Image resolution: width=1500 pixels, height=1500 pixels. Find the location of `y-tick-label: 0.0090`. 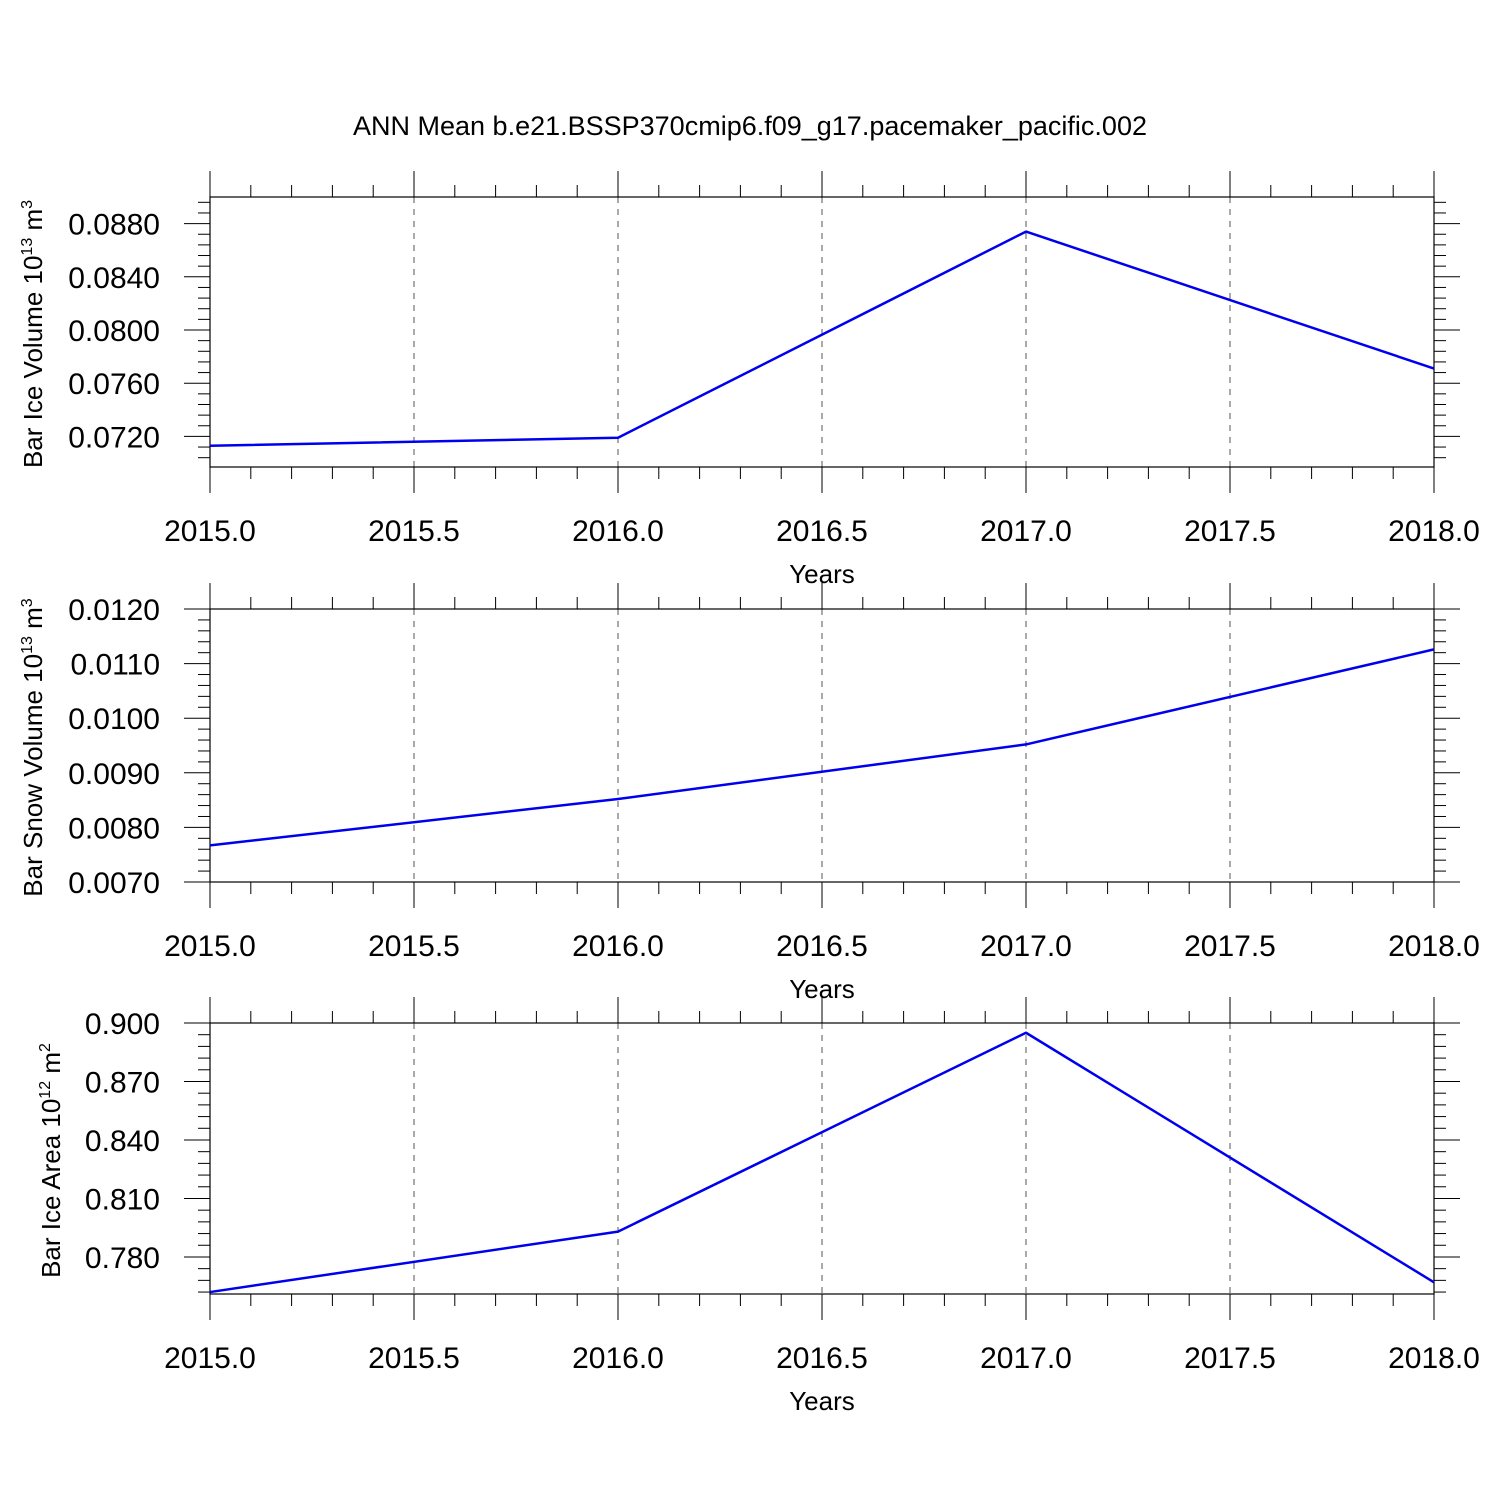

y-tick-label: 0.0090 is located at coordinates (114, 774).